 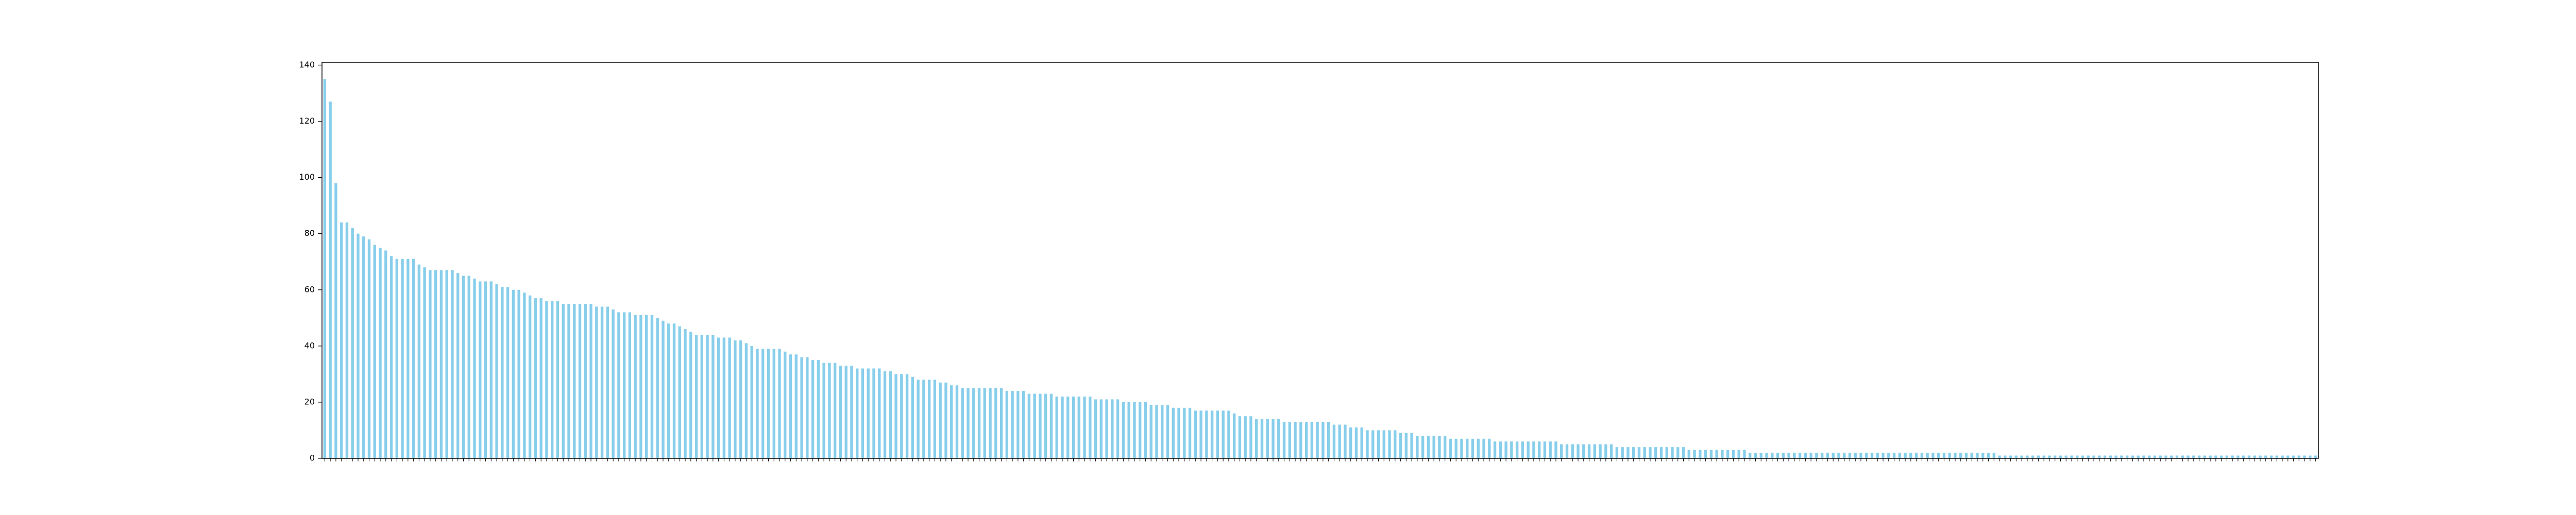 I want to click on y-tick-label: 140, so click(x=307, y=65).